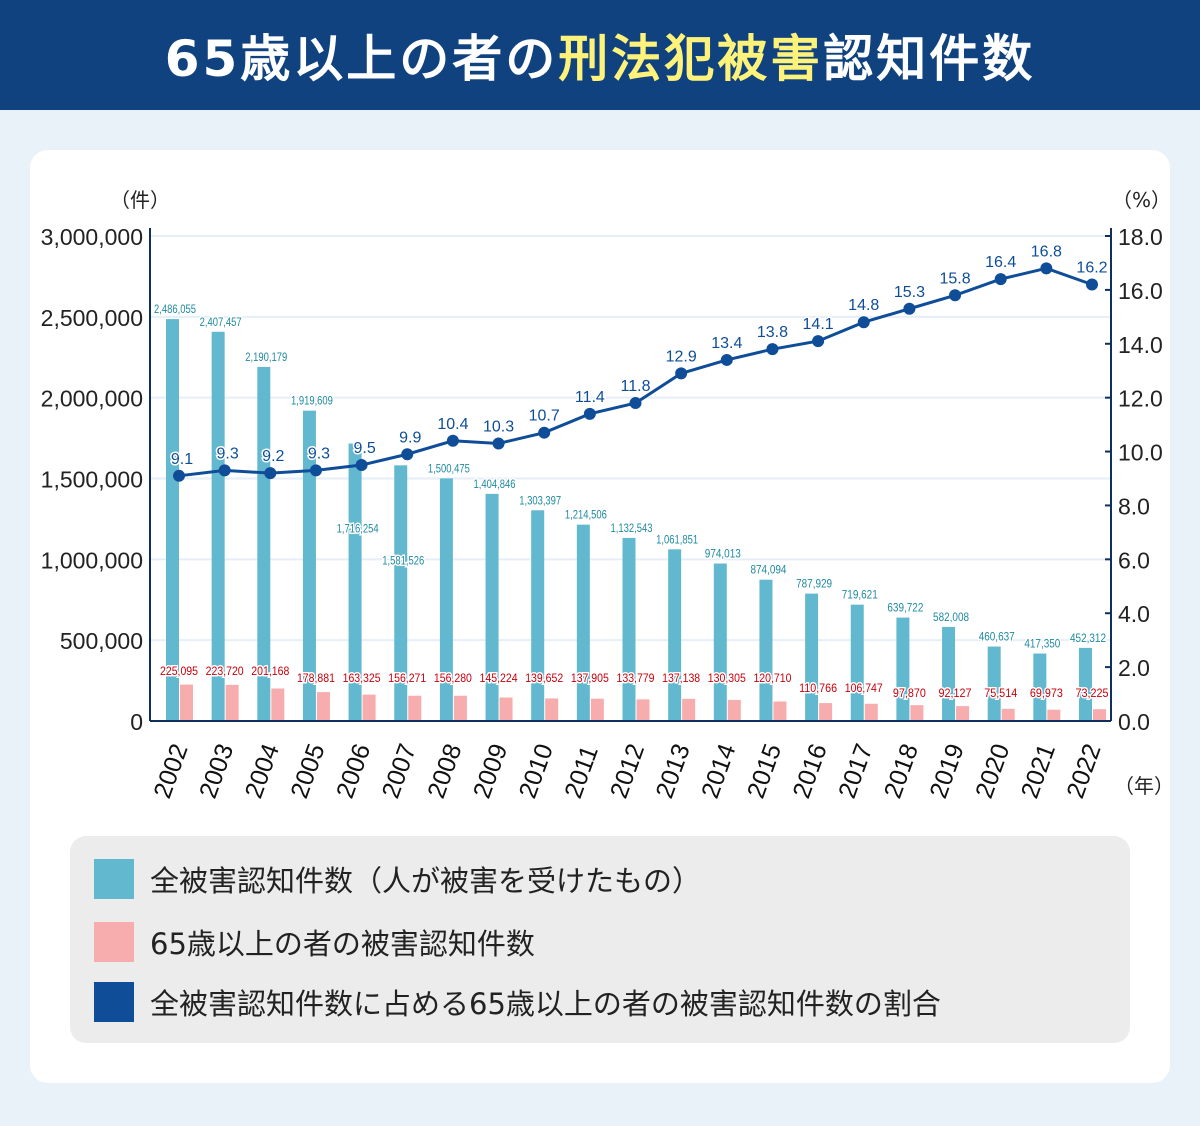 Image resolution: width=1200 pixels, height=1126 pixels. I want to click on y-tick-label: 2,500,000, so click(92, 318).